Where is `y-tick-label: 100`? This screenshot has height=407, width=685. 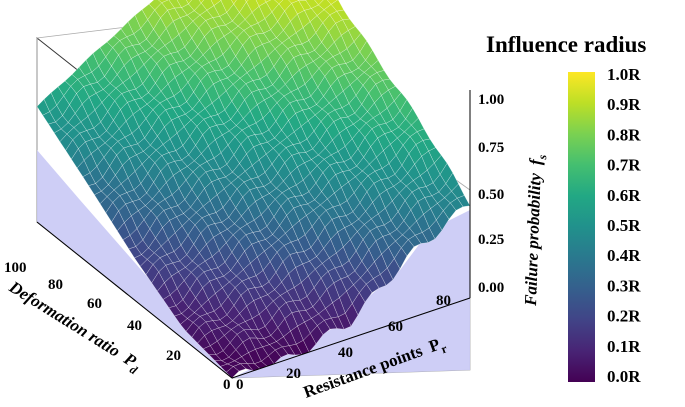 y-tick-label: 100 is located at coordinates (15, 268).